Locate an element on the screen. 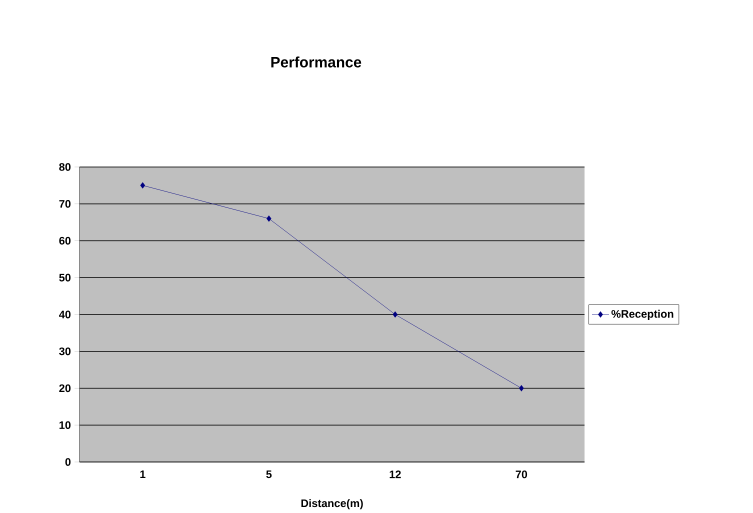 Image resolution: width=753 pixels, height=513 pixels. y-tick-label: 80 is located at coordinates (65, 167).